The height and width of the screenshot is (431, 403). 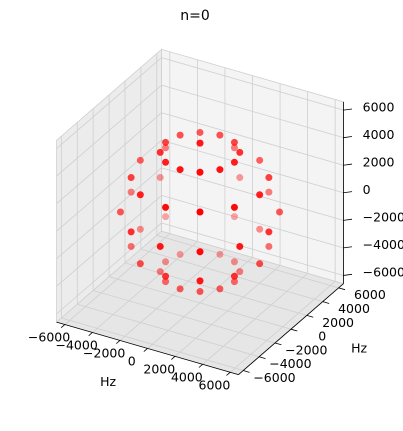 I want to click on y-axis-label: Hz, so click(x=359, y=347).